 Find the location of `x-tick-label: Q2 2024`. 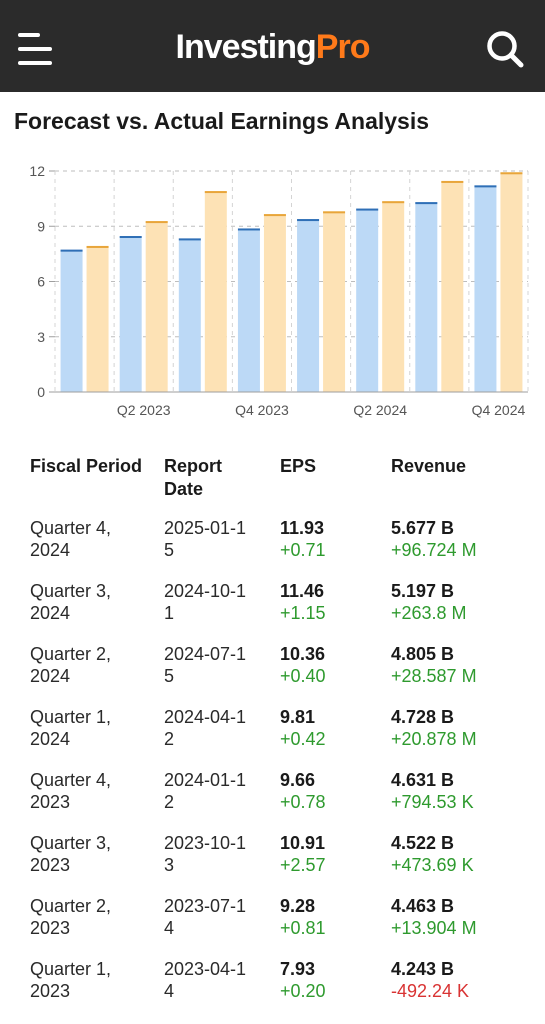

x-tick-label: Q2 2024 is located at coordinates (380, 410).